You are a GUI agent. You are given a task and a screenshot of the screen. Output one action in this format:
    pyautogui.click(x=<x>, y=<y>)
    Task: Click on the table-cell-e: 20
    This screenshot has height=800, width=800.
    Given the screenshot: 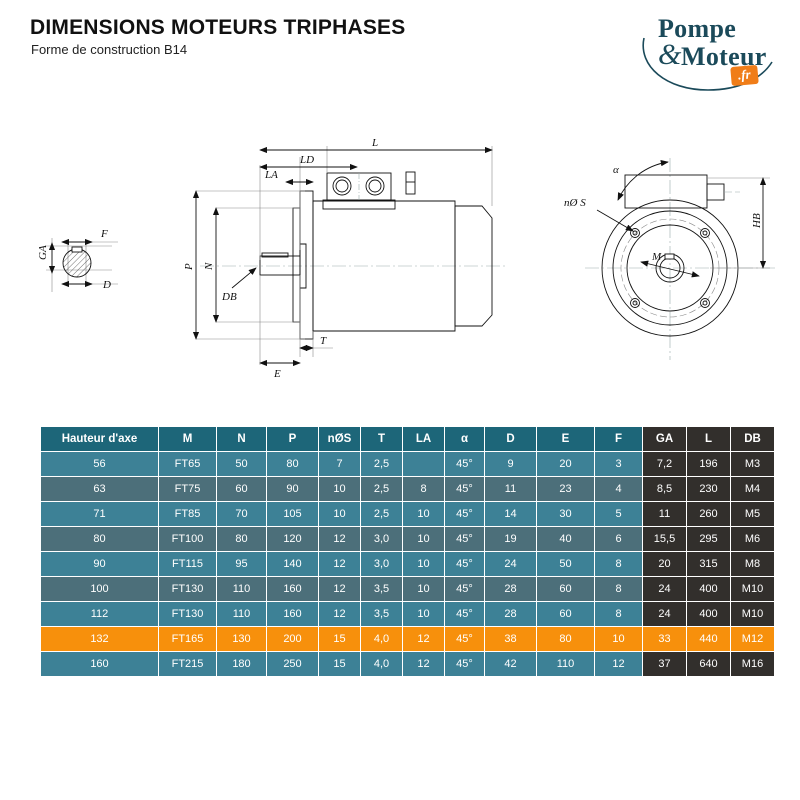 What is the action you would take?
    pyautogui.click(x=565, y=464)
    